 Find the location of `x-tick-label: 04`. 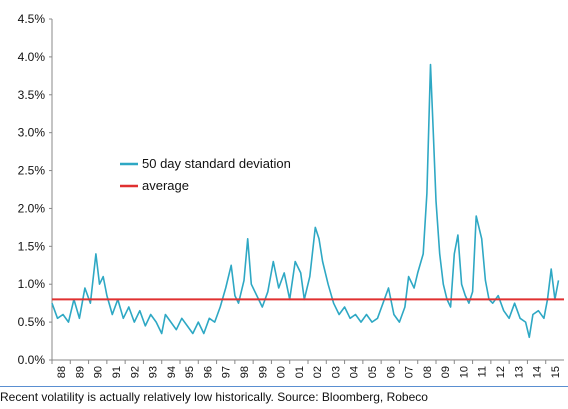

x-tick-label: 04 is located at coordinates (355, 372).